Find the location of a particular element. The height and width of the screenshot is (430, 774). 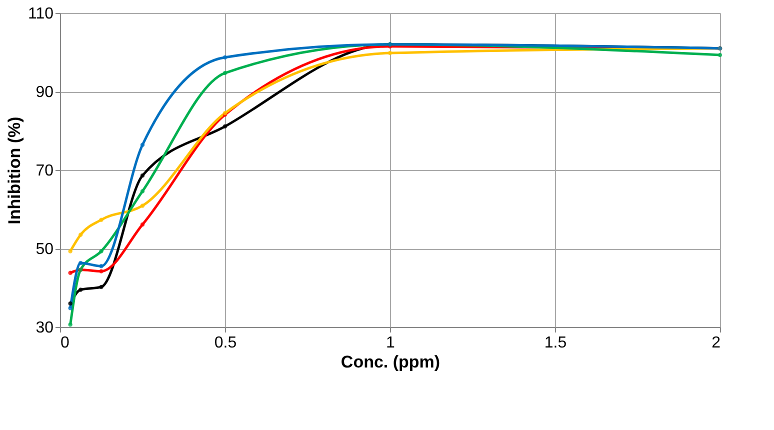

x-axis-title: Conc. (ppm) is located at coordinates (390, 362).